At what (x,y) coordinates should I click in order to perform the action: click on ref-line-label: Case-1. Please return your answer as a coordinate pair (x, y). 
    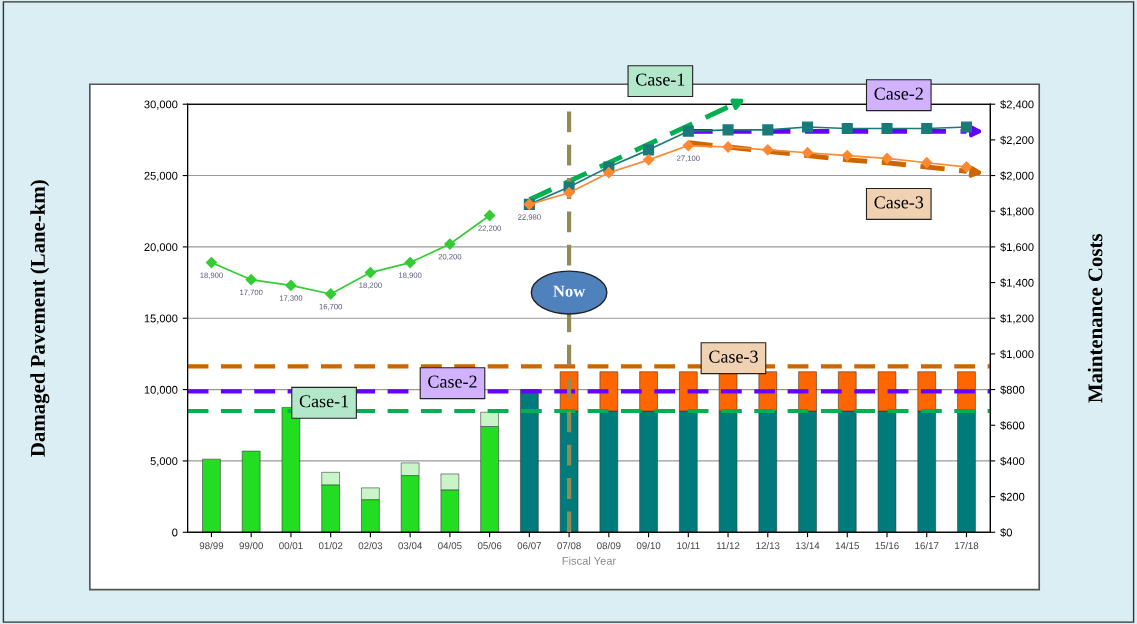
    Looking at the image, I should click on (324, 401).